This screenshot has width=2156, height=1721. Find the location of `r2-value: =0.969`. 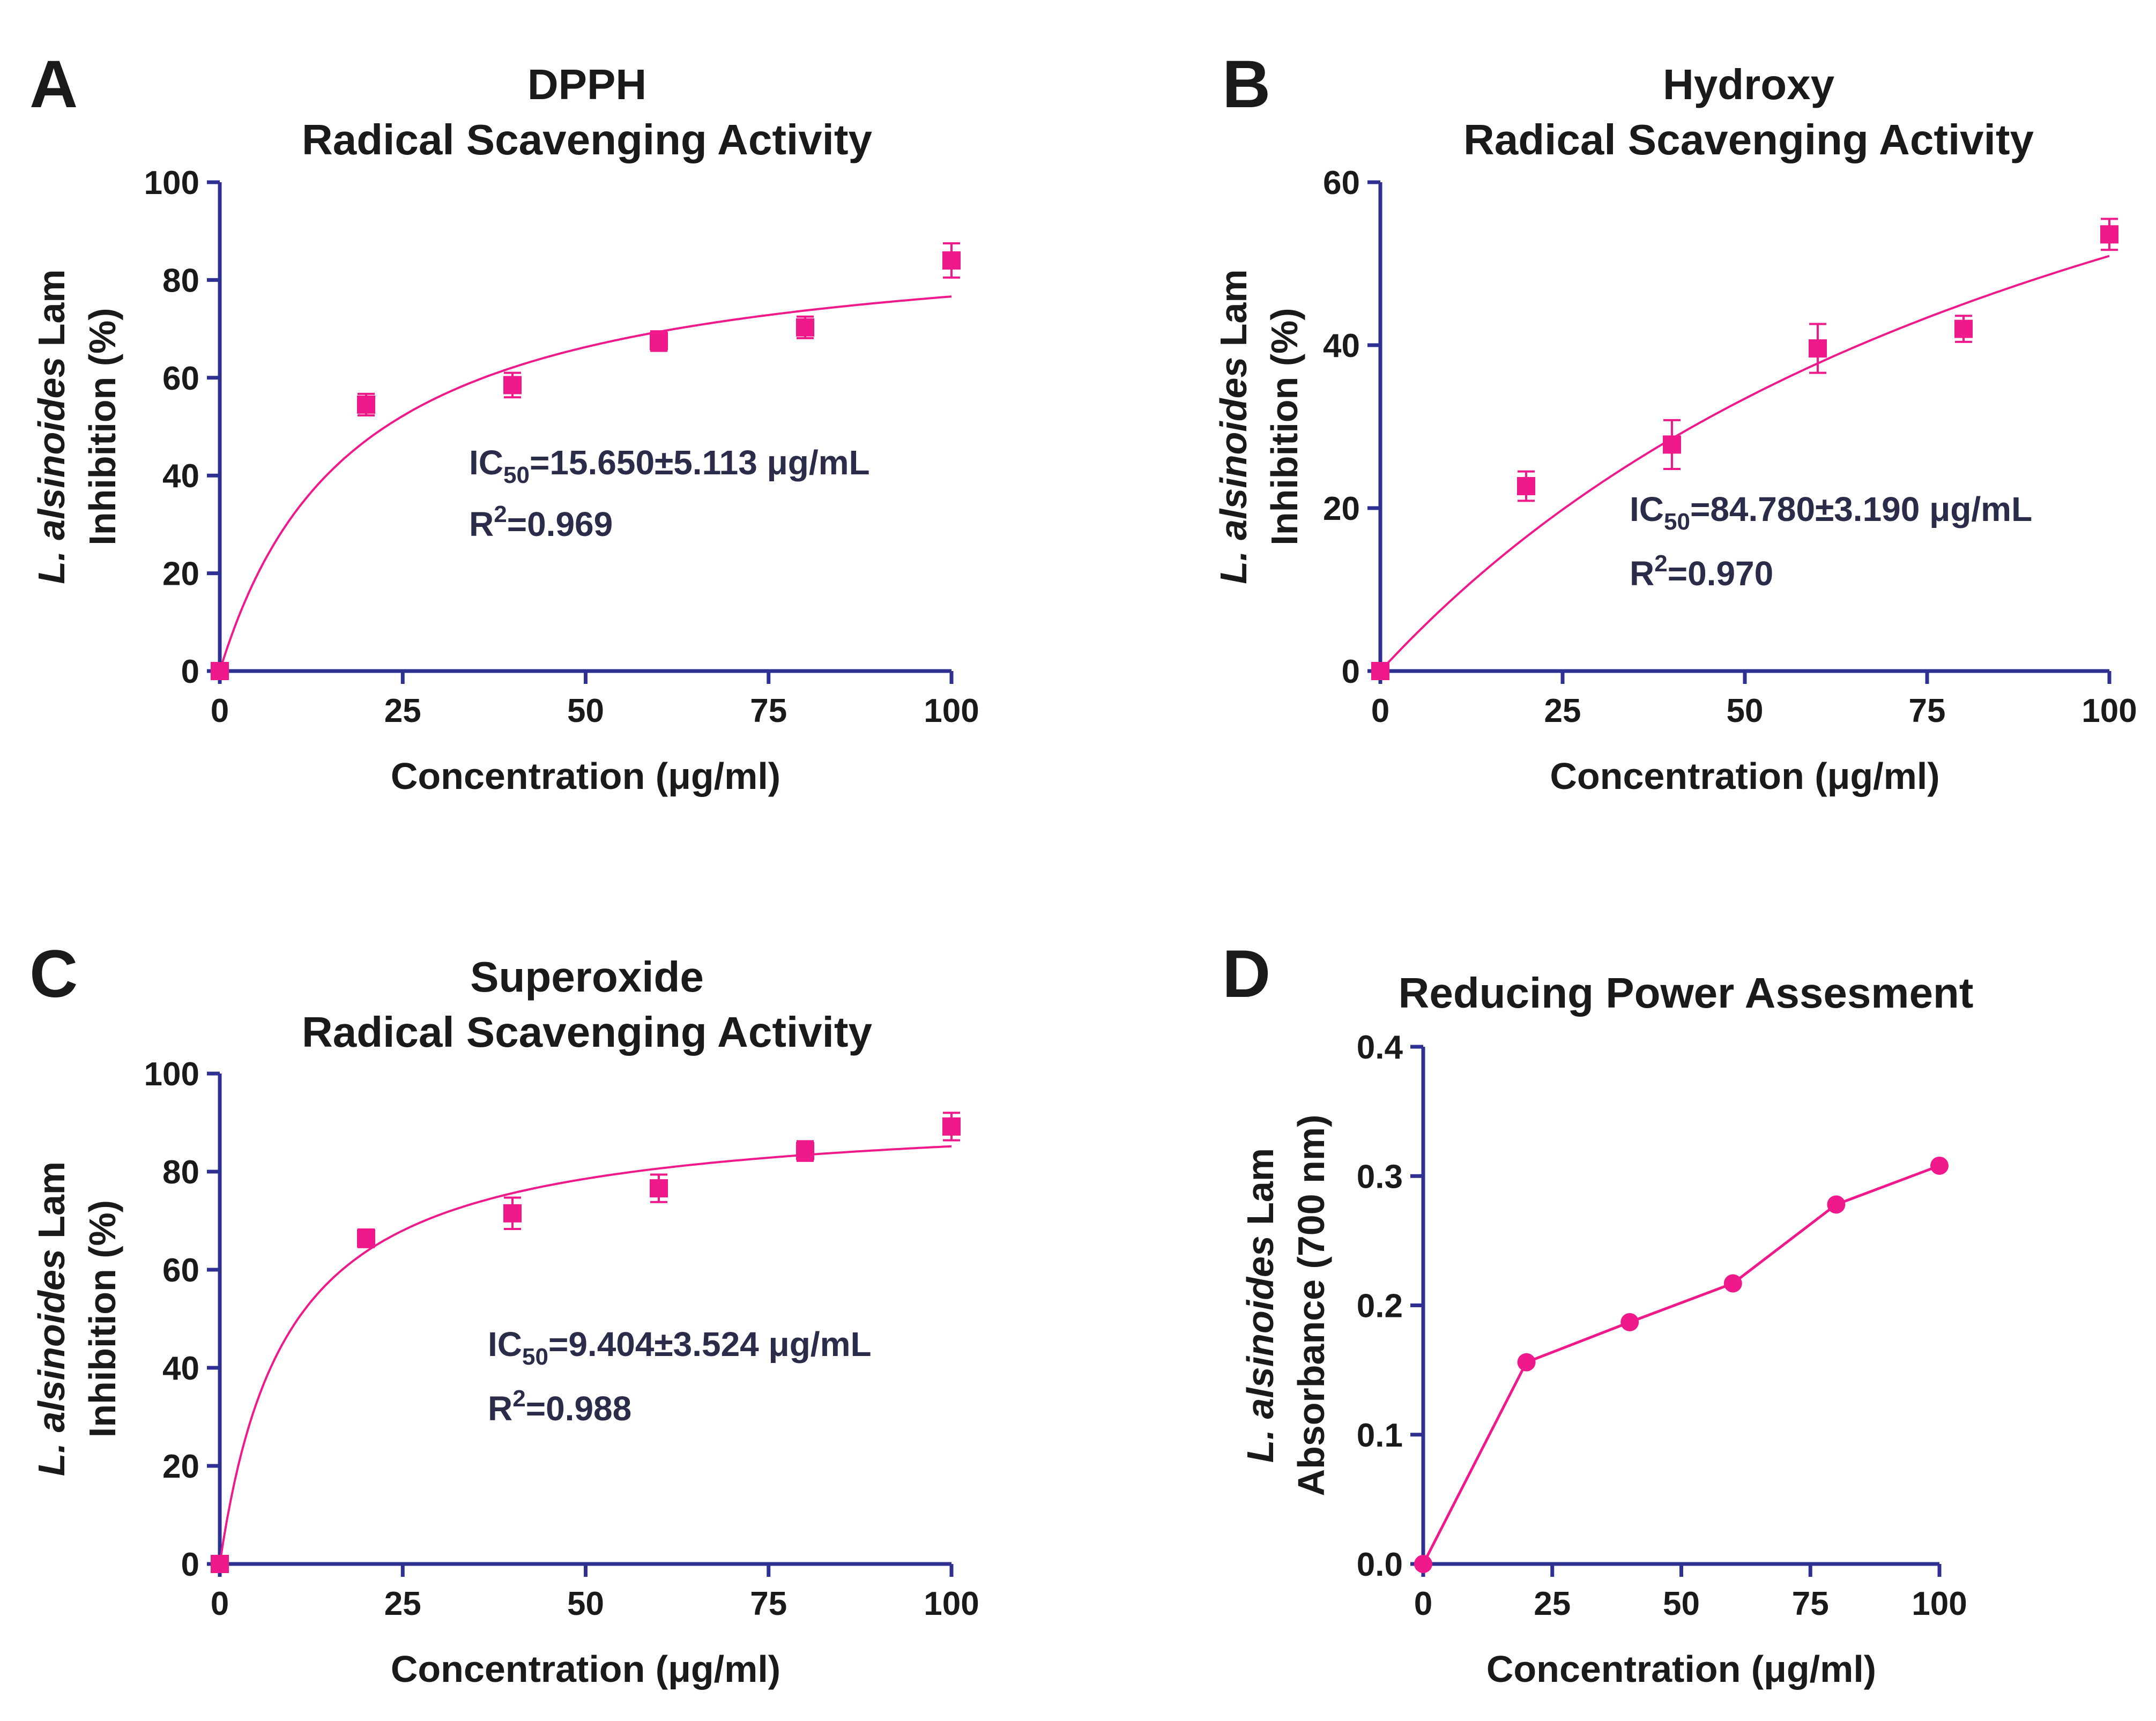

r2-value: =0.969 is located at coordinates (560, 524).